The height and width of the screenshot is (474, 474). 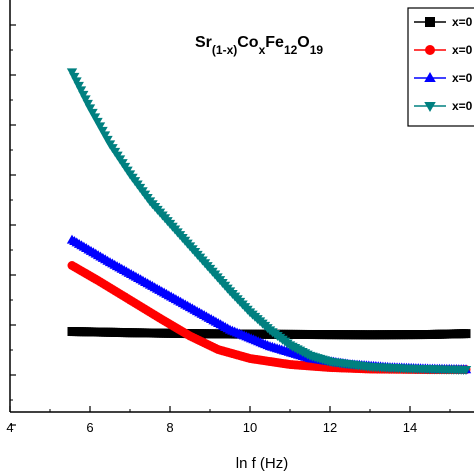 I want to click on x-axis-label: ln f (Hz), so click(x=262, y=463).